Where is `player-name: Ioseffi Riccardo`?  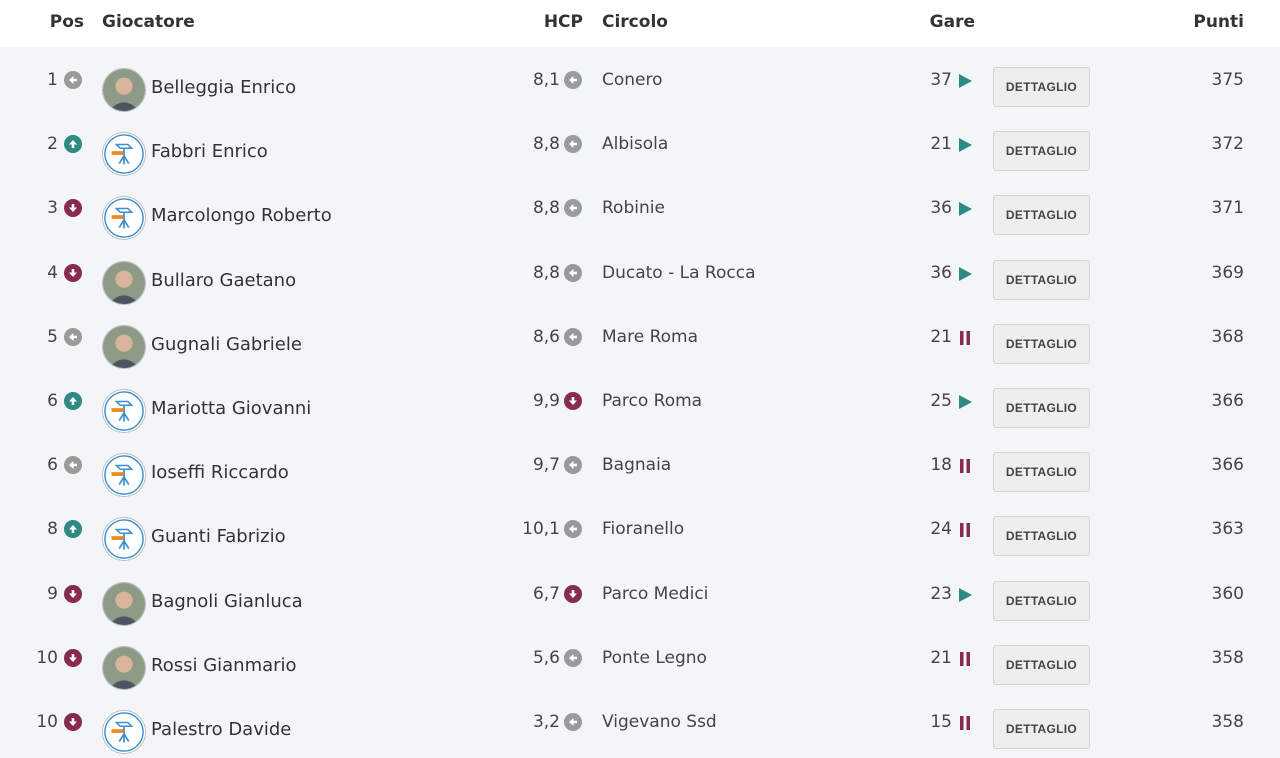
player-name: Ioseffi Riccardo is located at coordinates (220, 473).